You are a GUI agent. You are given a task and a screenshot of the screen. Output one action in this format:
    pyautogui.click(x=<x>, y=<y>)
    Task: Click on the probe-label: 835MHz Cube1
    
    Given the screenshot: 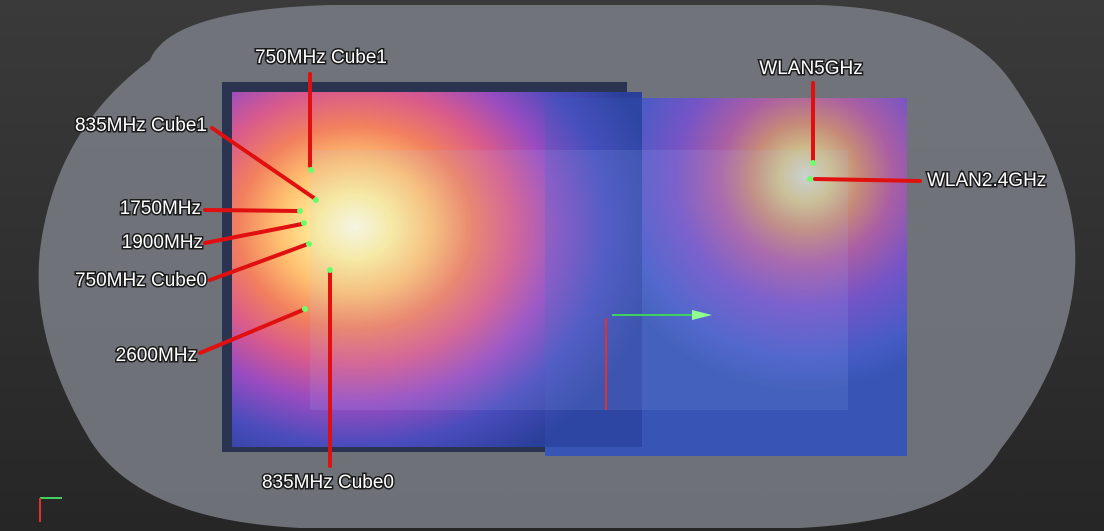 What is the action you would take?
    pyautogui.click(x=141, y=125)
    